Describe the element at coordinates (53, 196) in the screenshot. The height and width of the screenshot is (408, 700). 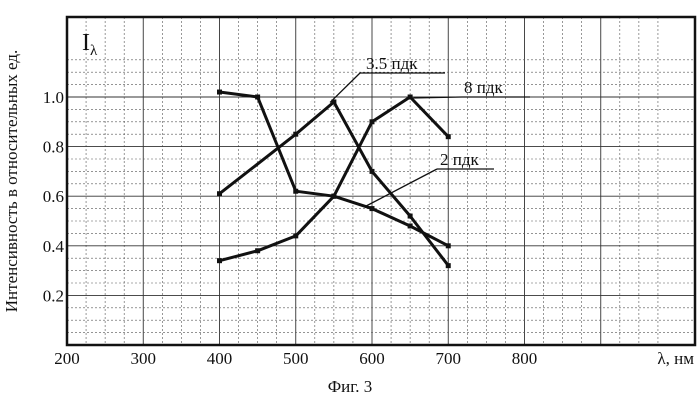
I see `y-tick-label: 0.6` at that location.